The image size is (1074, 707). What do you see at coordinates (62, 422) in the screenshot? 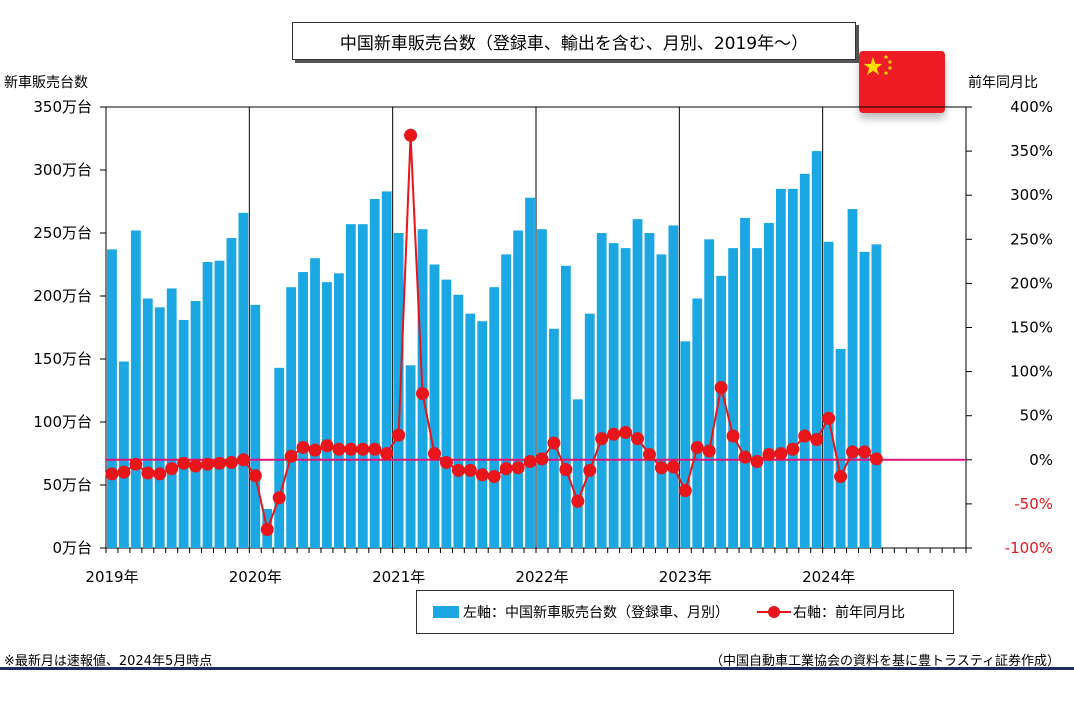
I see `left-tick-label: 100万台` at bounding box center [62, 422].